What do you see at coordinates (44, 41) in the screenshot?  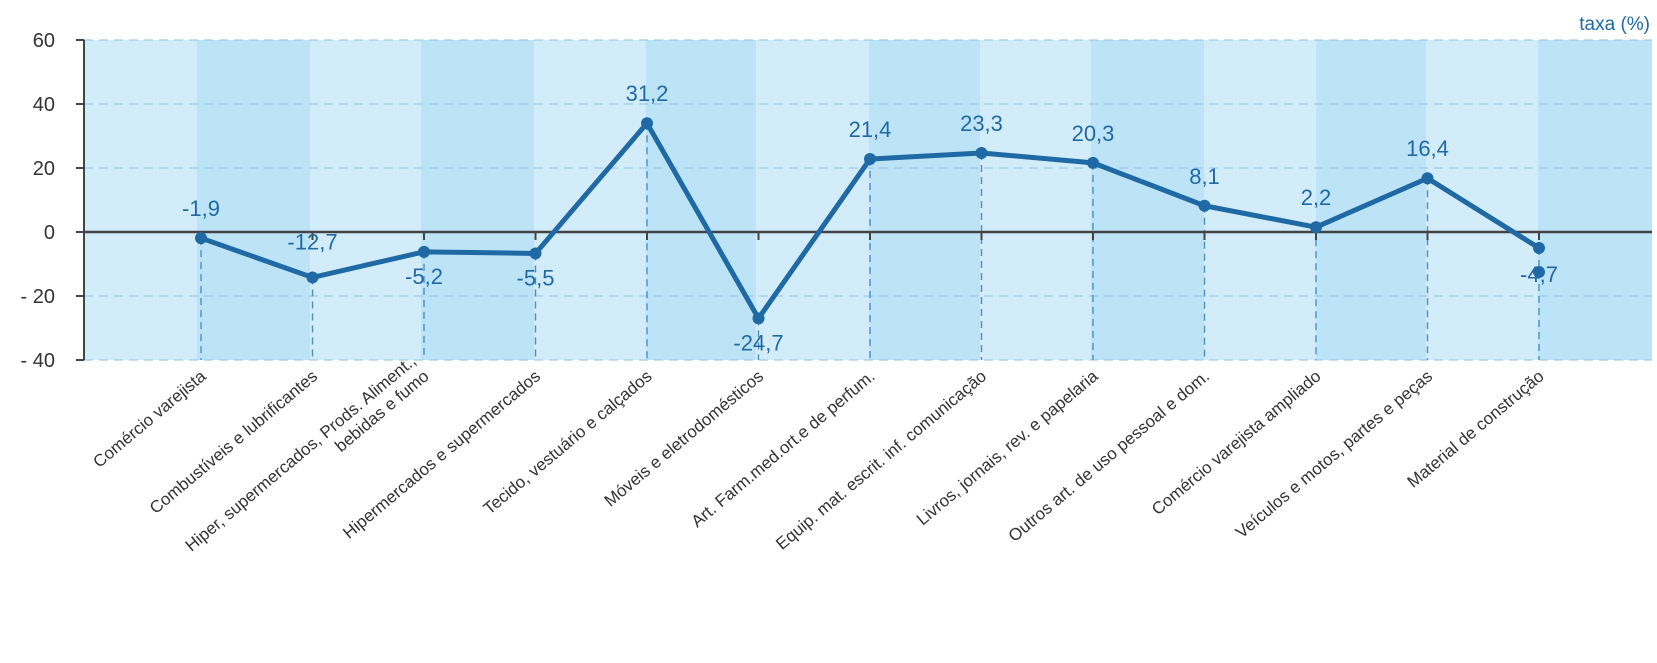 I see `y-tick-label: 60` at bounding box center [44, 41].